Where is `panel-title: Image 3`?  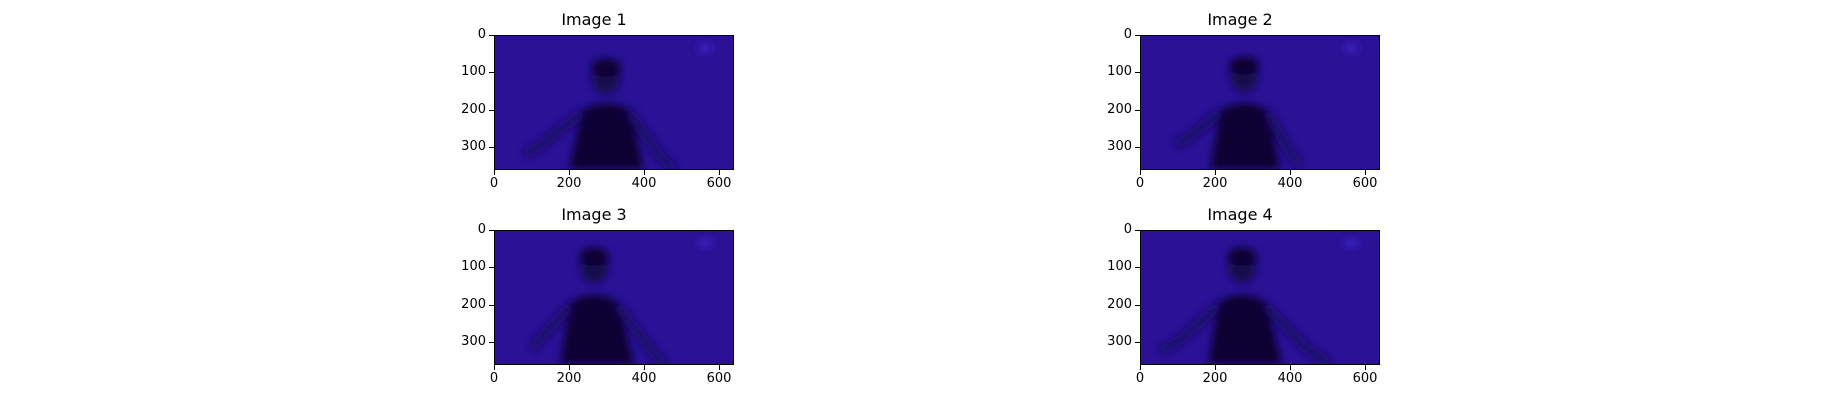
panel-title: Image 3 is located at coordinates (594, 214).